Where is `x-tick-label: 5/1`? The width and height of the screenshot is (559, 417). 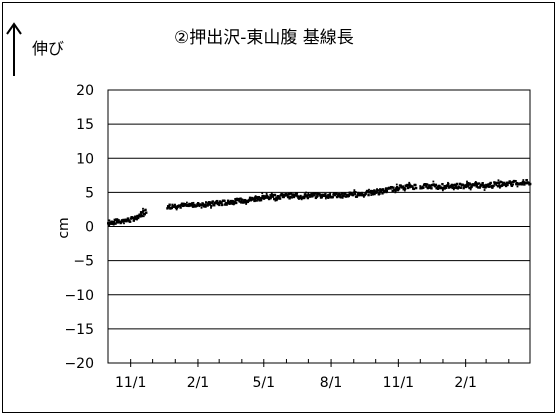 x-tick-label: 5/1 is located at coordinates (264, 383).